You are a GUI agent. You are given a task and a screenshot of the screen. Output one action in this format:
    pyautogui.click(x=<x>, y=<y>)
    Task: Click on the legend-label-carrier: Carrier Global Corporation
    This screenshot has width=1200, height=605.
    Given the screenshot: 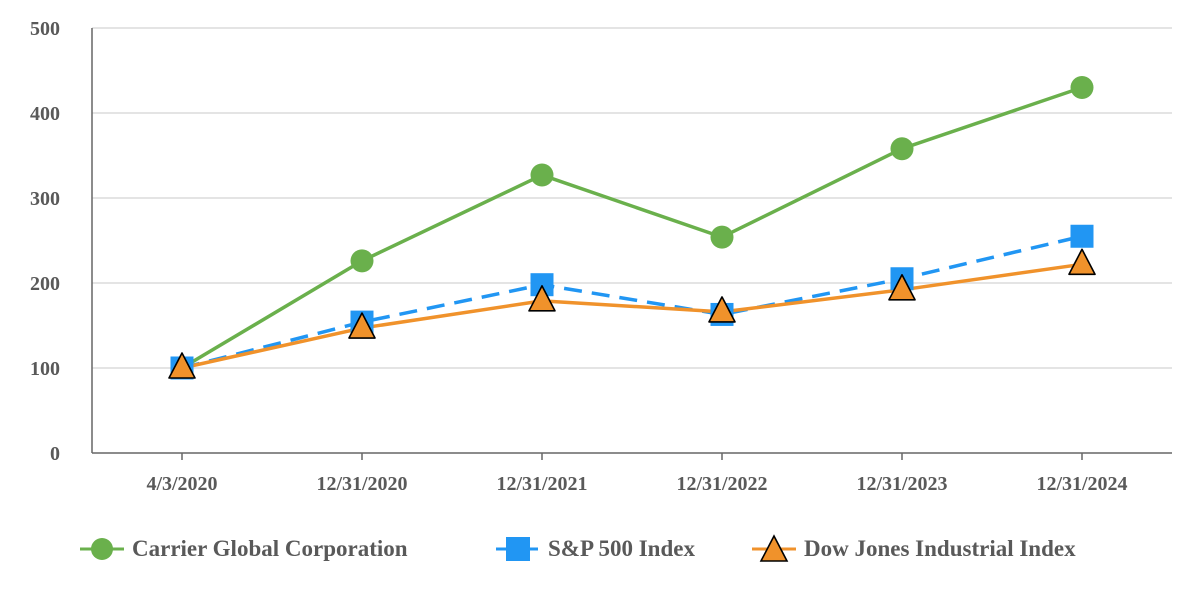 What is the action you would take?
    pyautogui.click(x=270, y=548)
    